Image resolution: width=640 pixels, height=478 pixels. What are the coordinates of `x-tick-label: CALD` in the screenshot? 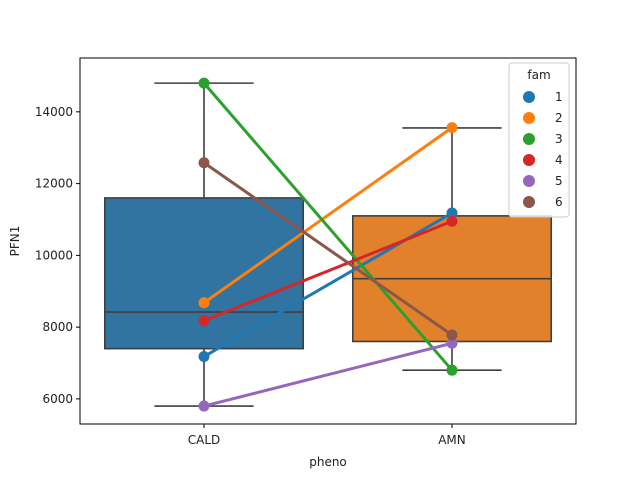 It's located at (204, 440).